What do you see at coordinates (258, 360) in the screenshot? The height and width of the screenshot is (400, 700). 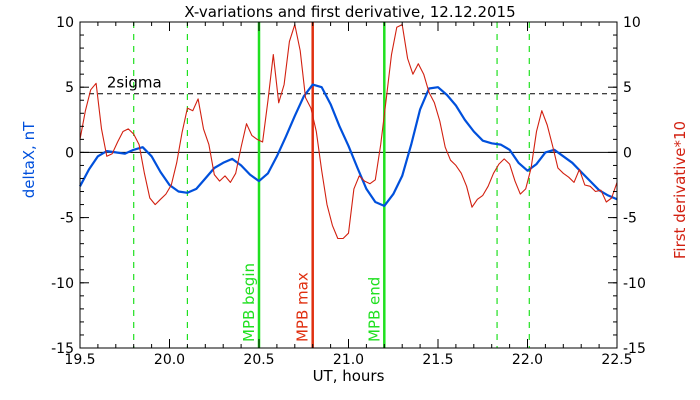 I see `x-tick-label: 20.5` at bounding box center [258, 360].